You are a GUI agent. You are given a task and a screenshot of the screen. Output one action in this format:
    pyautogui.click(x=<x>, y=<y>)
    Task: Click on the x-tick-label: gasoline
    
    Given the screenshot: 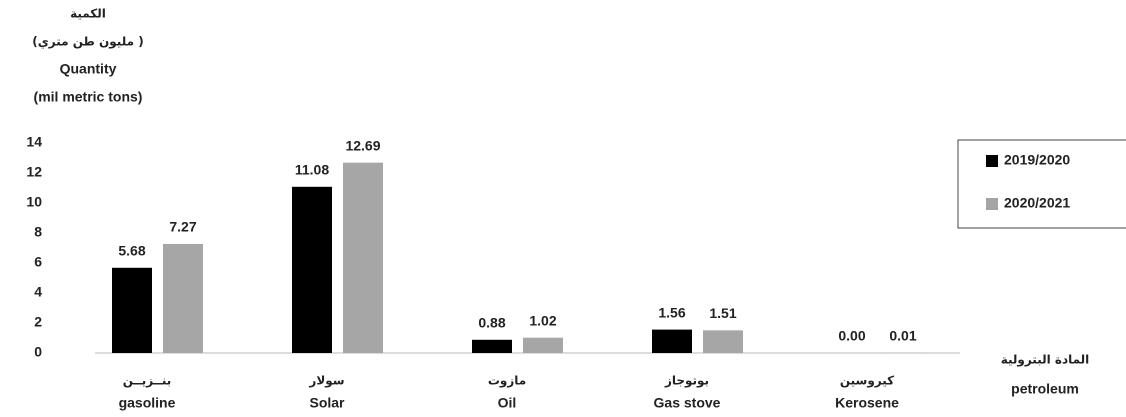 What is the action you would take?
    pyautogui.click(x=147, y=403)
    